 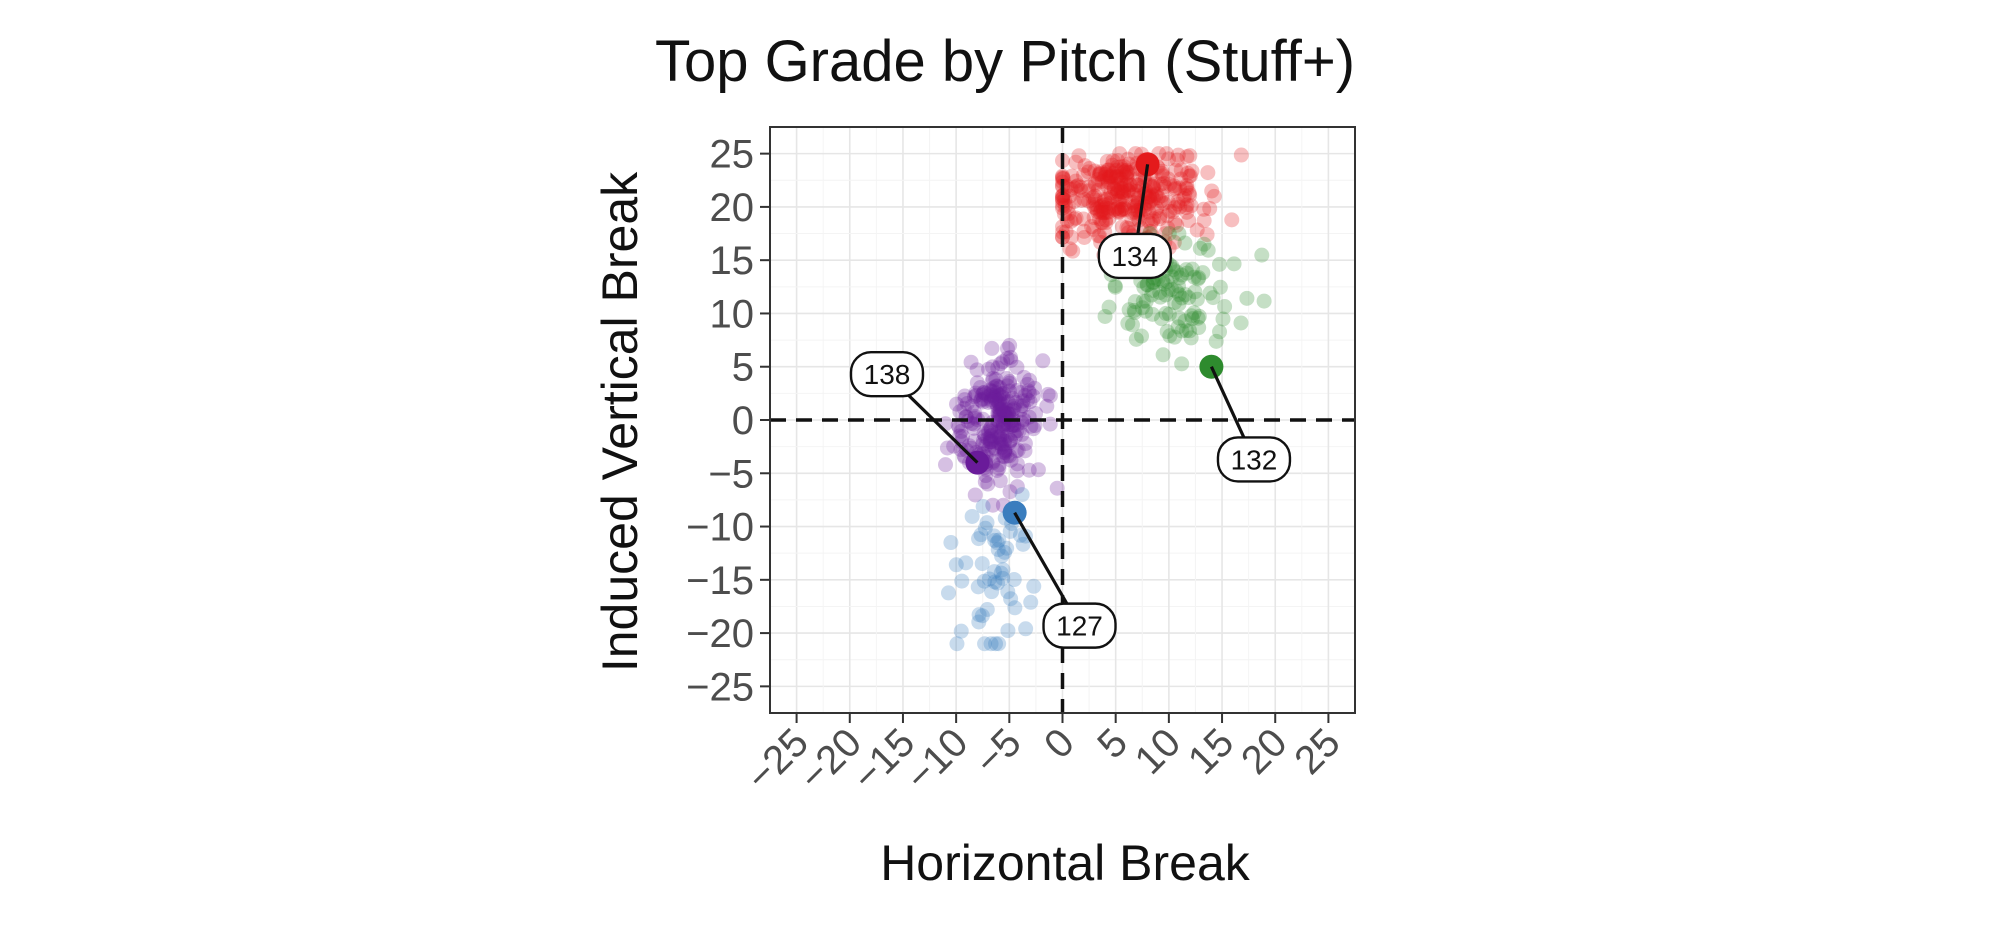 I want to click on x-tick-label: −5, so click(x=997, y=751).